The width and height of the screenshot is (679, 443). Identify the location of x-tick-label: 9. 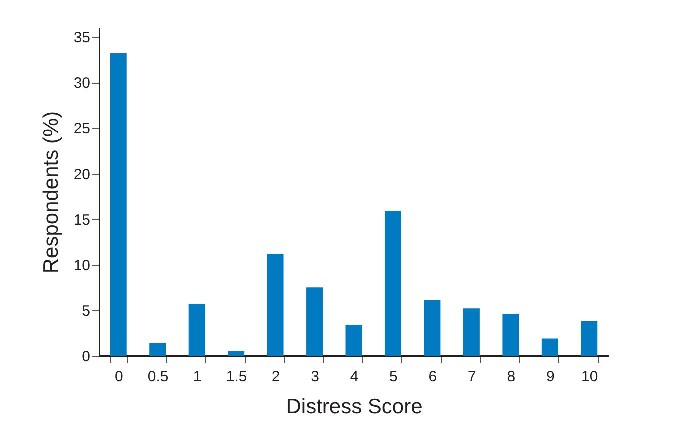
(550, 377).